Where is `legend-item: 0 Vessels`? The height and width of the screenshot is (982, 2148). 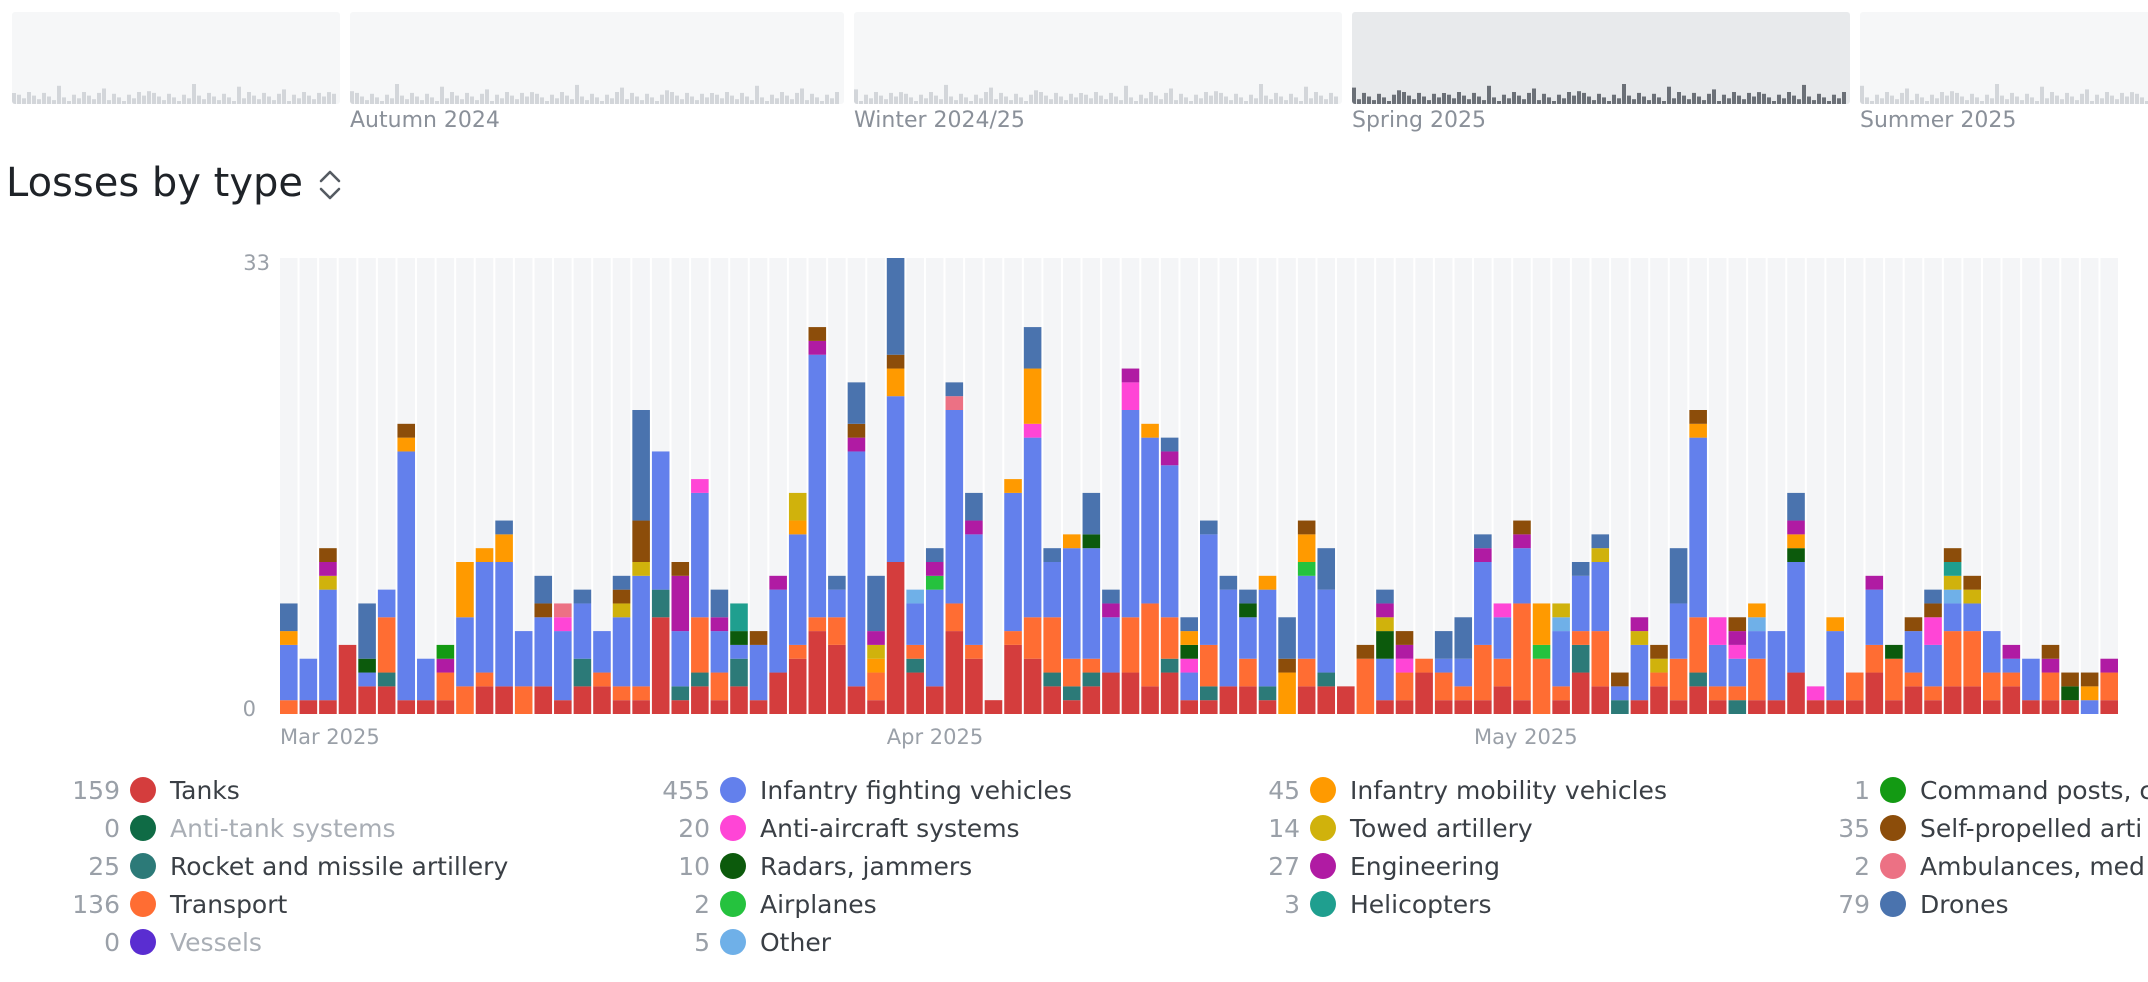 legend-item: 0 Vessels is located at coordinates (131, 942).